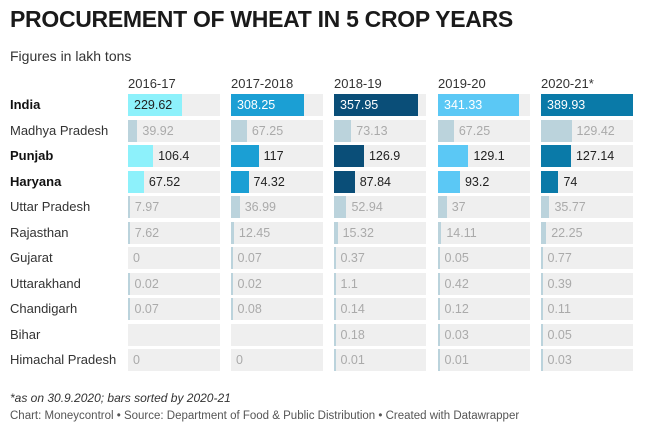  What do you see at coordinates (587, 181) in the screenshot?
I see `table-cell: 74` at bounding box center [587, 181].